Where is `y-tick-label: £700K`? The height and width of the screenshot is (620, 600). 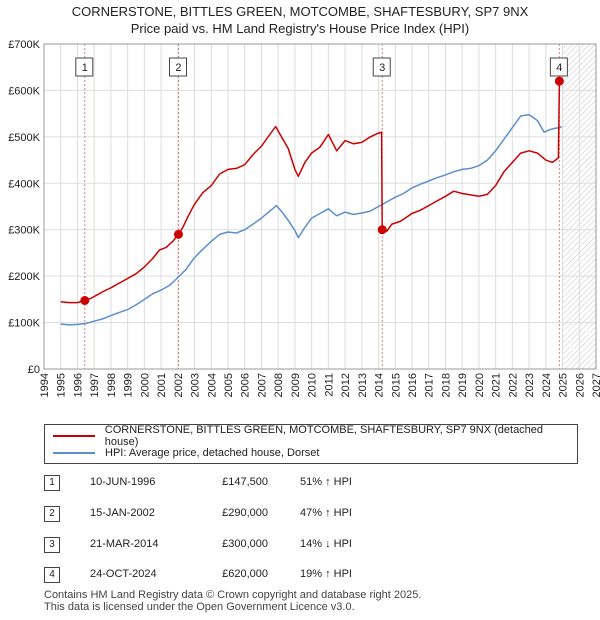 y-tick-label: £700K is located at coordinates (24, 45).